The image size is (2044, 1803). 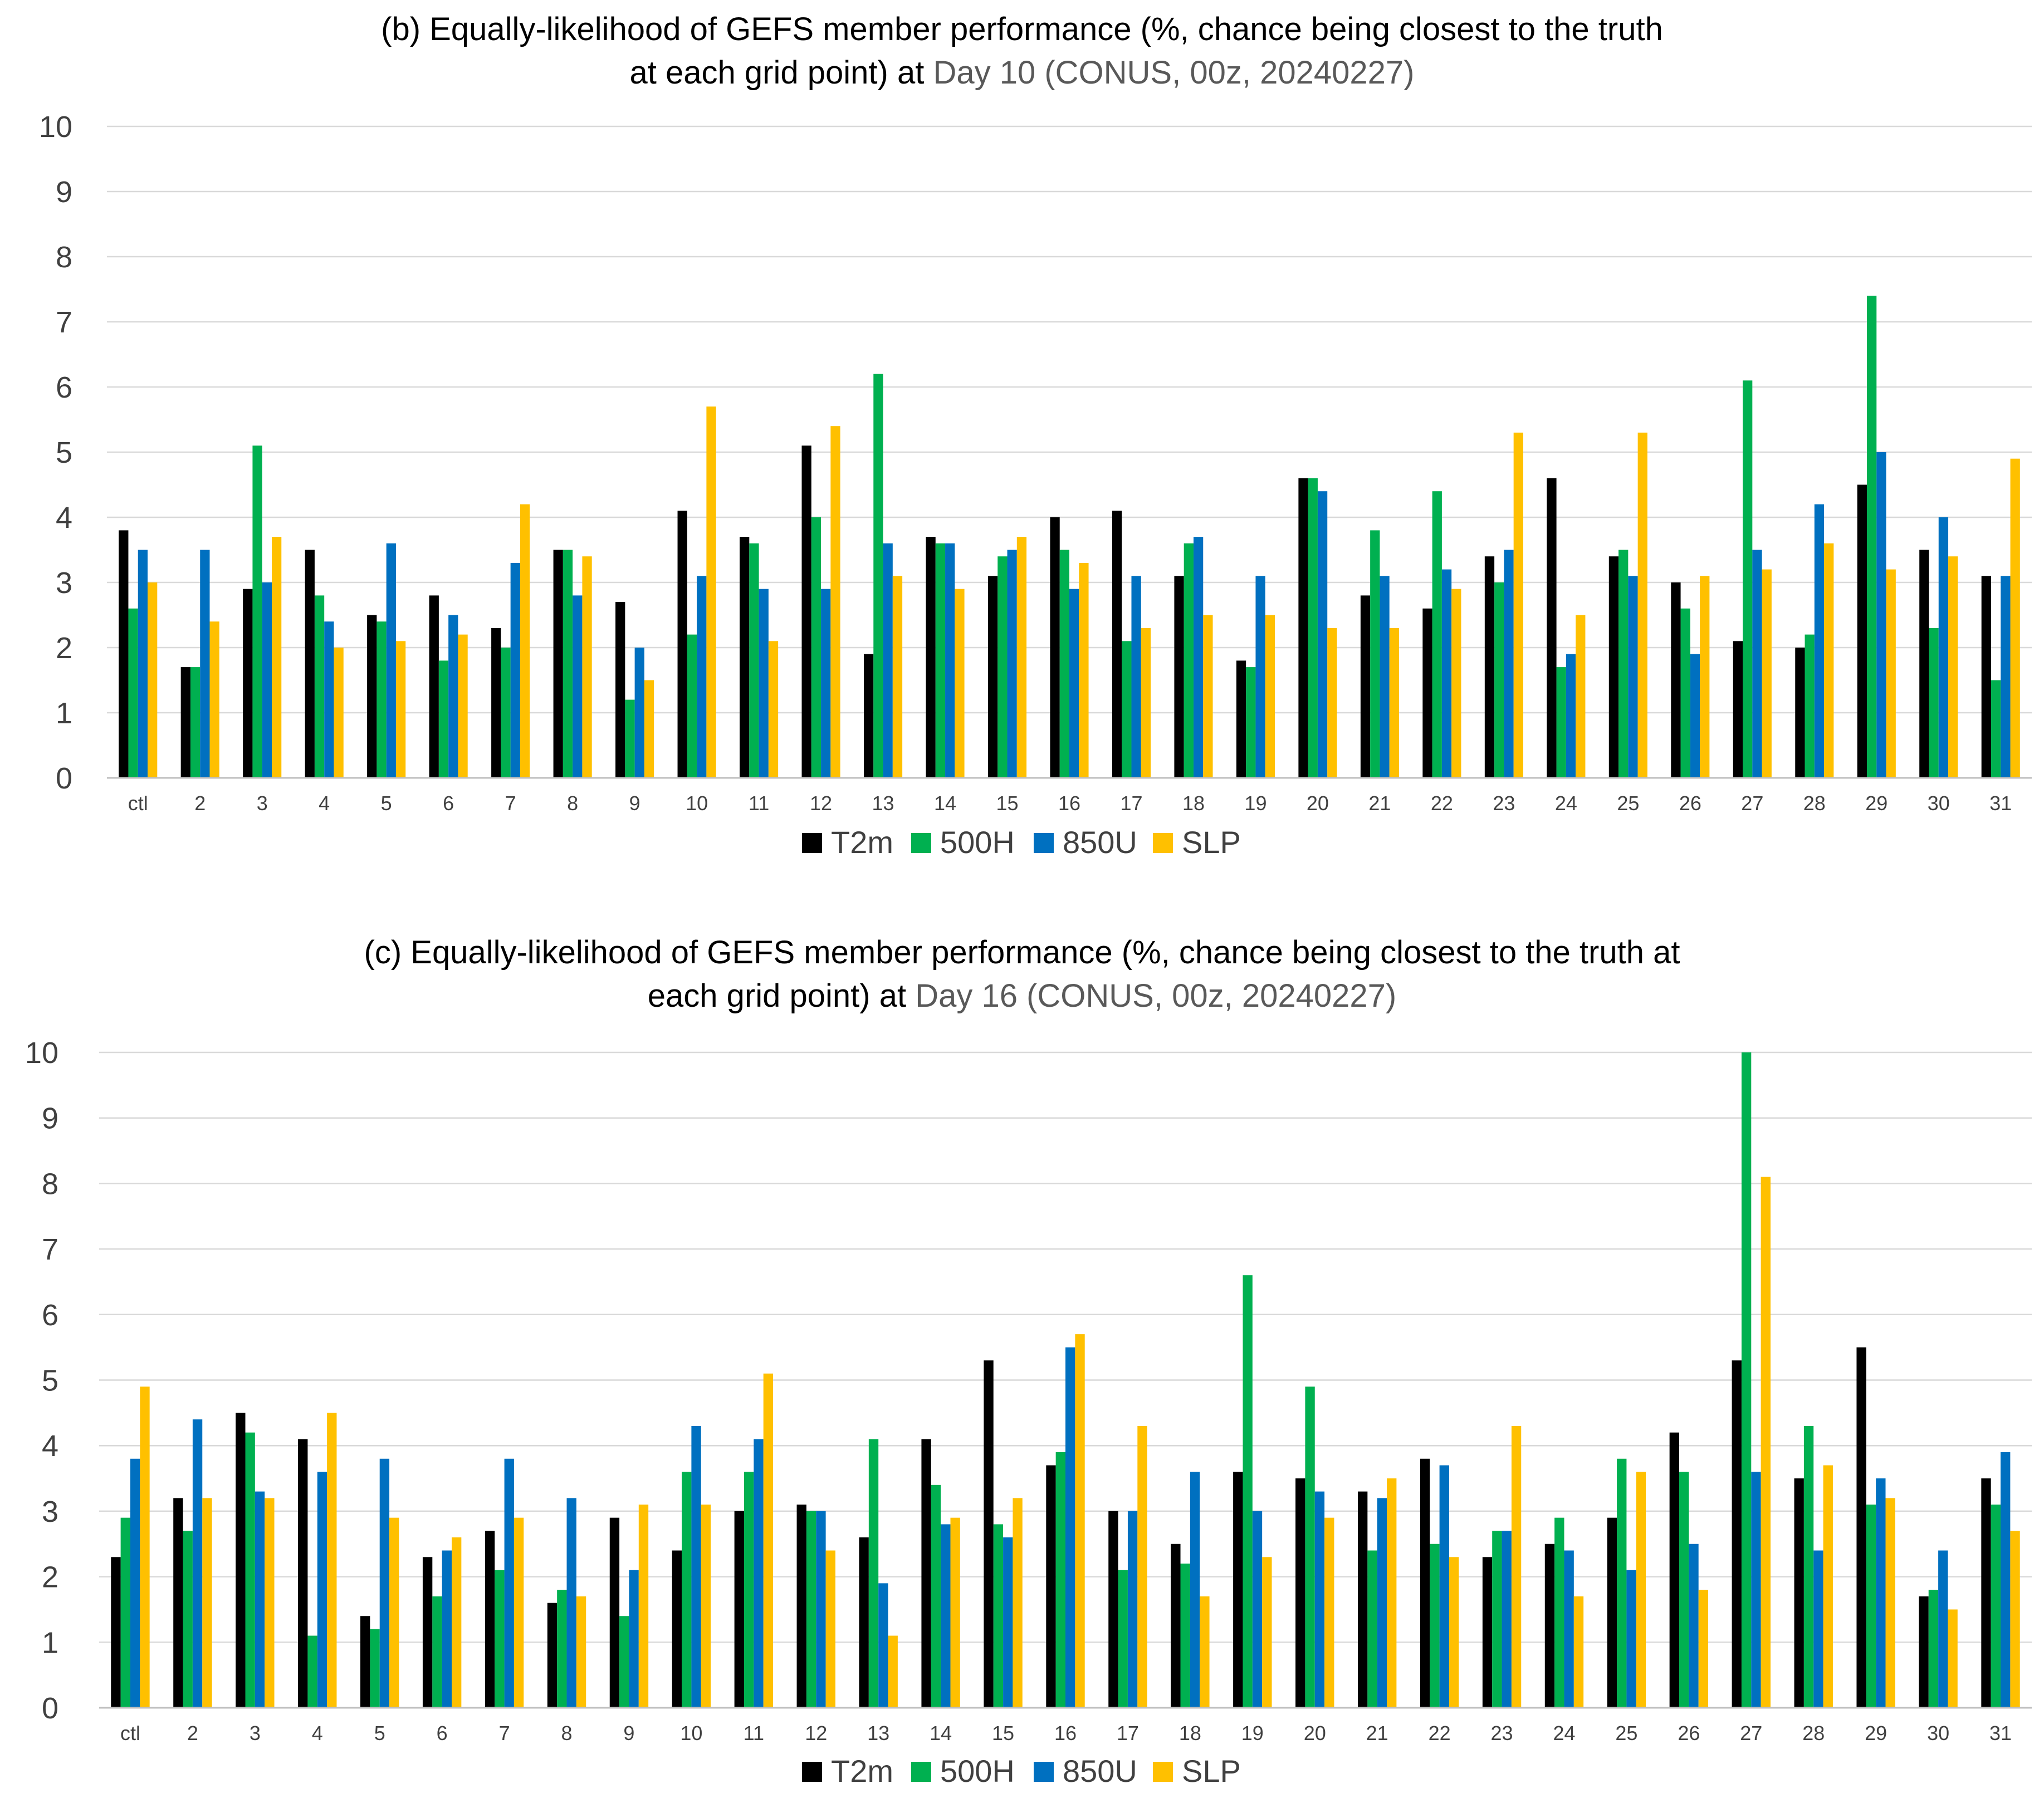 I want to click on x-tick-label: 11, so click(x=759, y=803).